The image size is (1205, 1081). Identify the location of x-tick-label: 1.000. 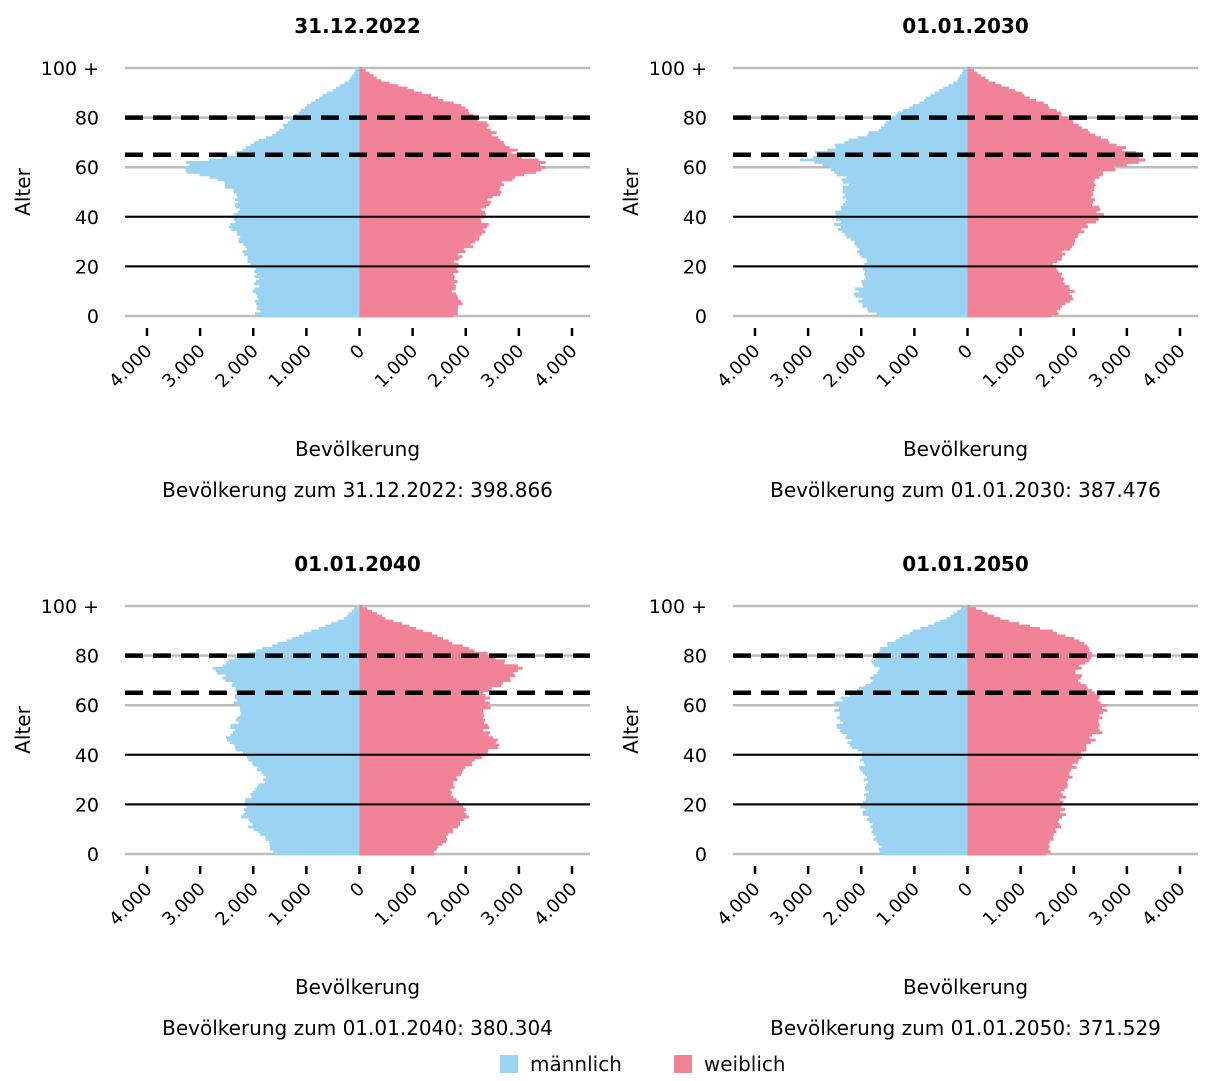
(898, 366).